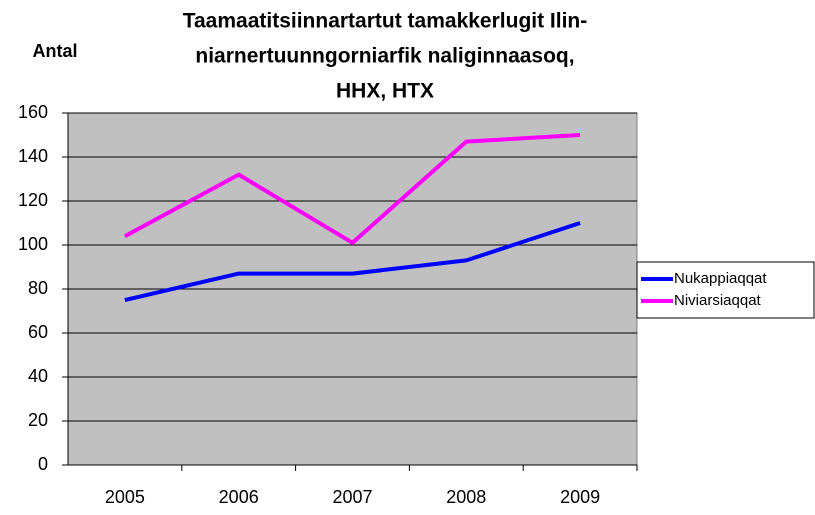 The width and height of the screenshot is (815, 515). I want to click on y-tick-label: 0, so click(43, 464).